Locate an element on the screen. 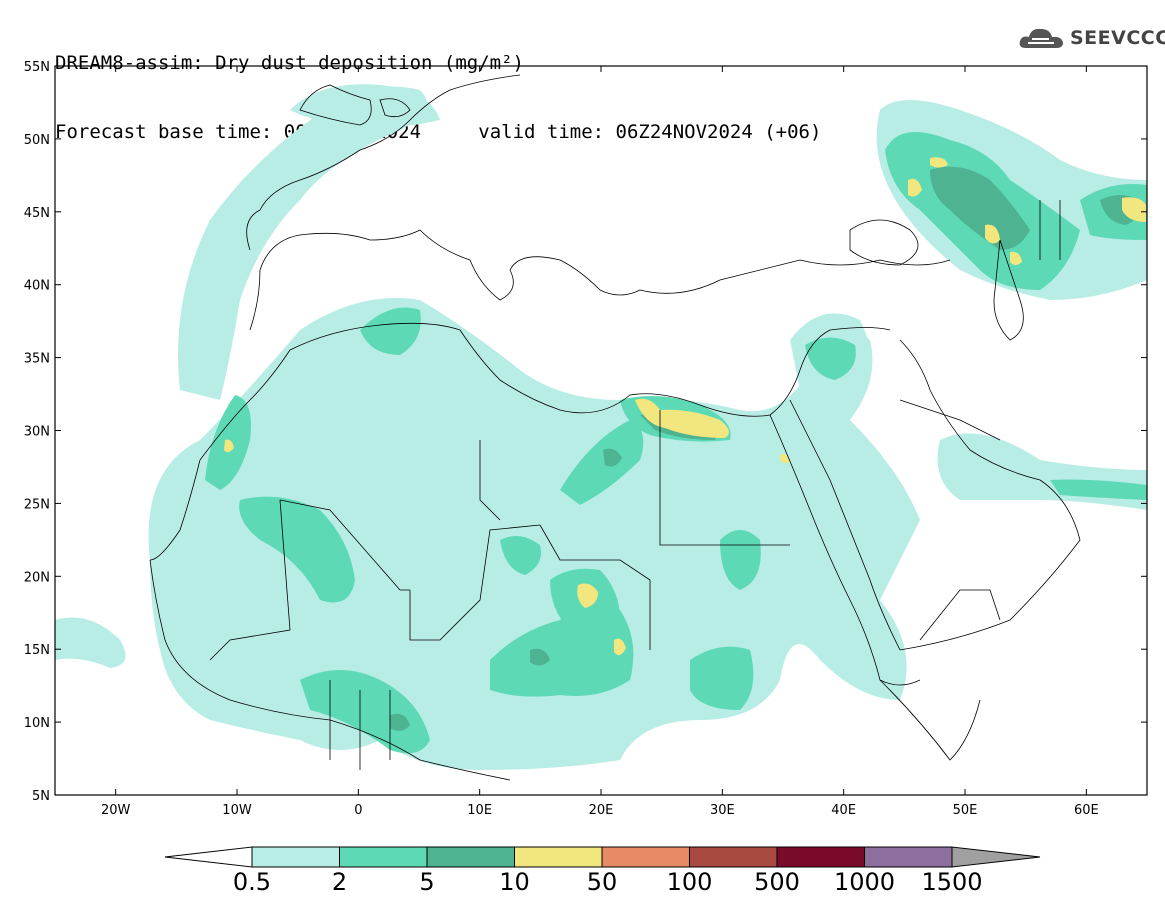 Image resolution: width=1165 pixels, height=907 pixels. lat-tick-label: 25N is located at coordinates (37, 504).